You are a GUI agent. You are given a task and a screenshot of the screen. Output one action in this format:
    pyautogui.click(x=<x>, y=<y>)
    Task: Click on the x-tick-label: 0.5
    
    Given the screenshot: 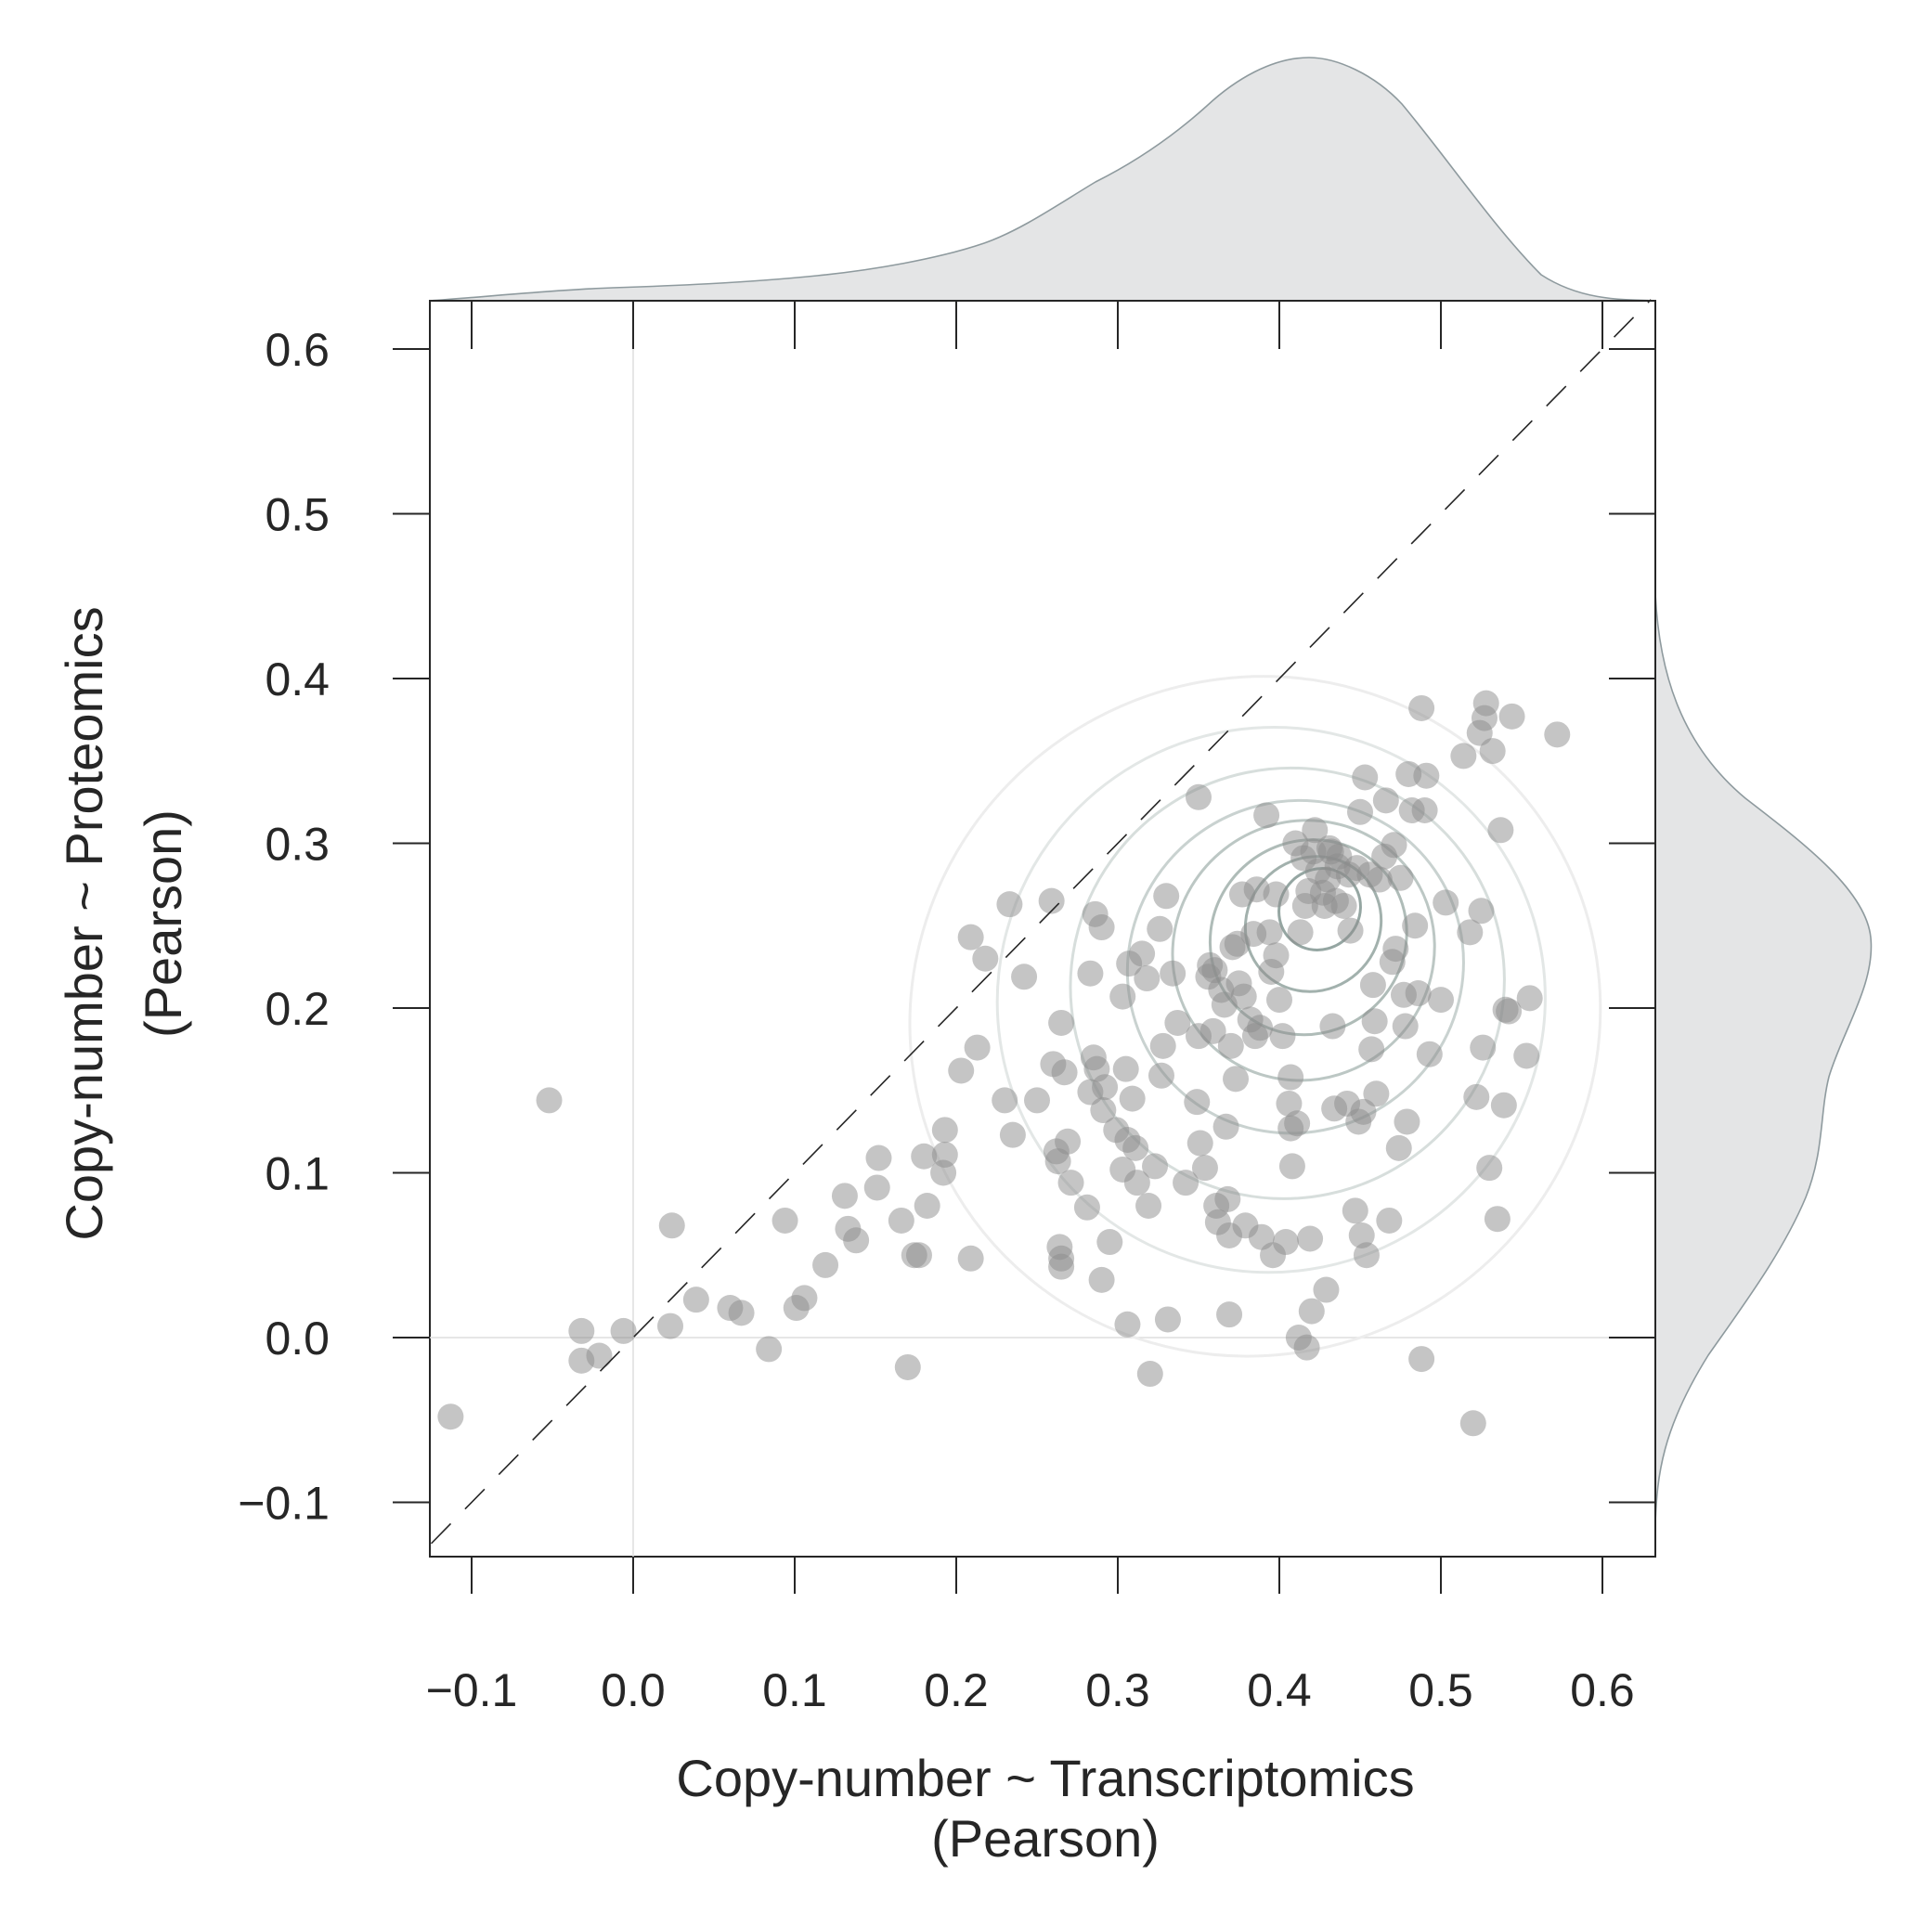 What is the action you would take?
    pyautogui.click(x=1440, y=1690)
    